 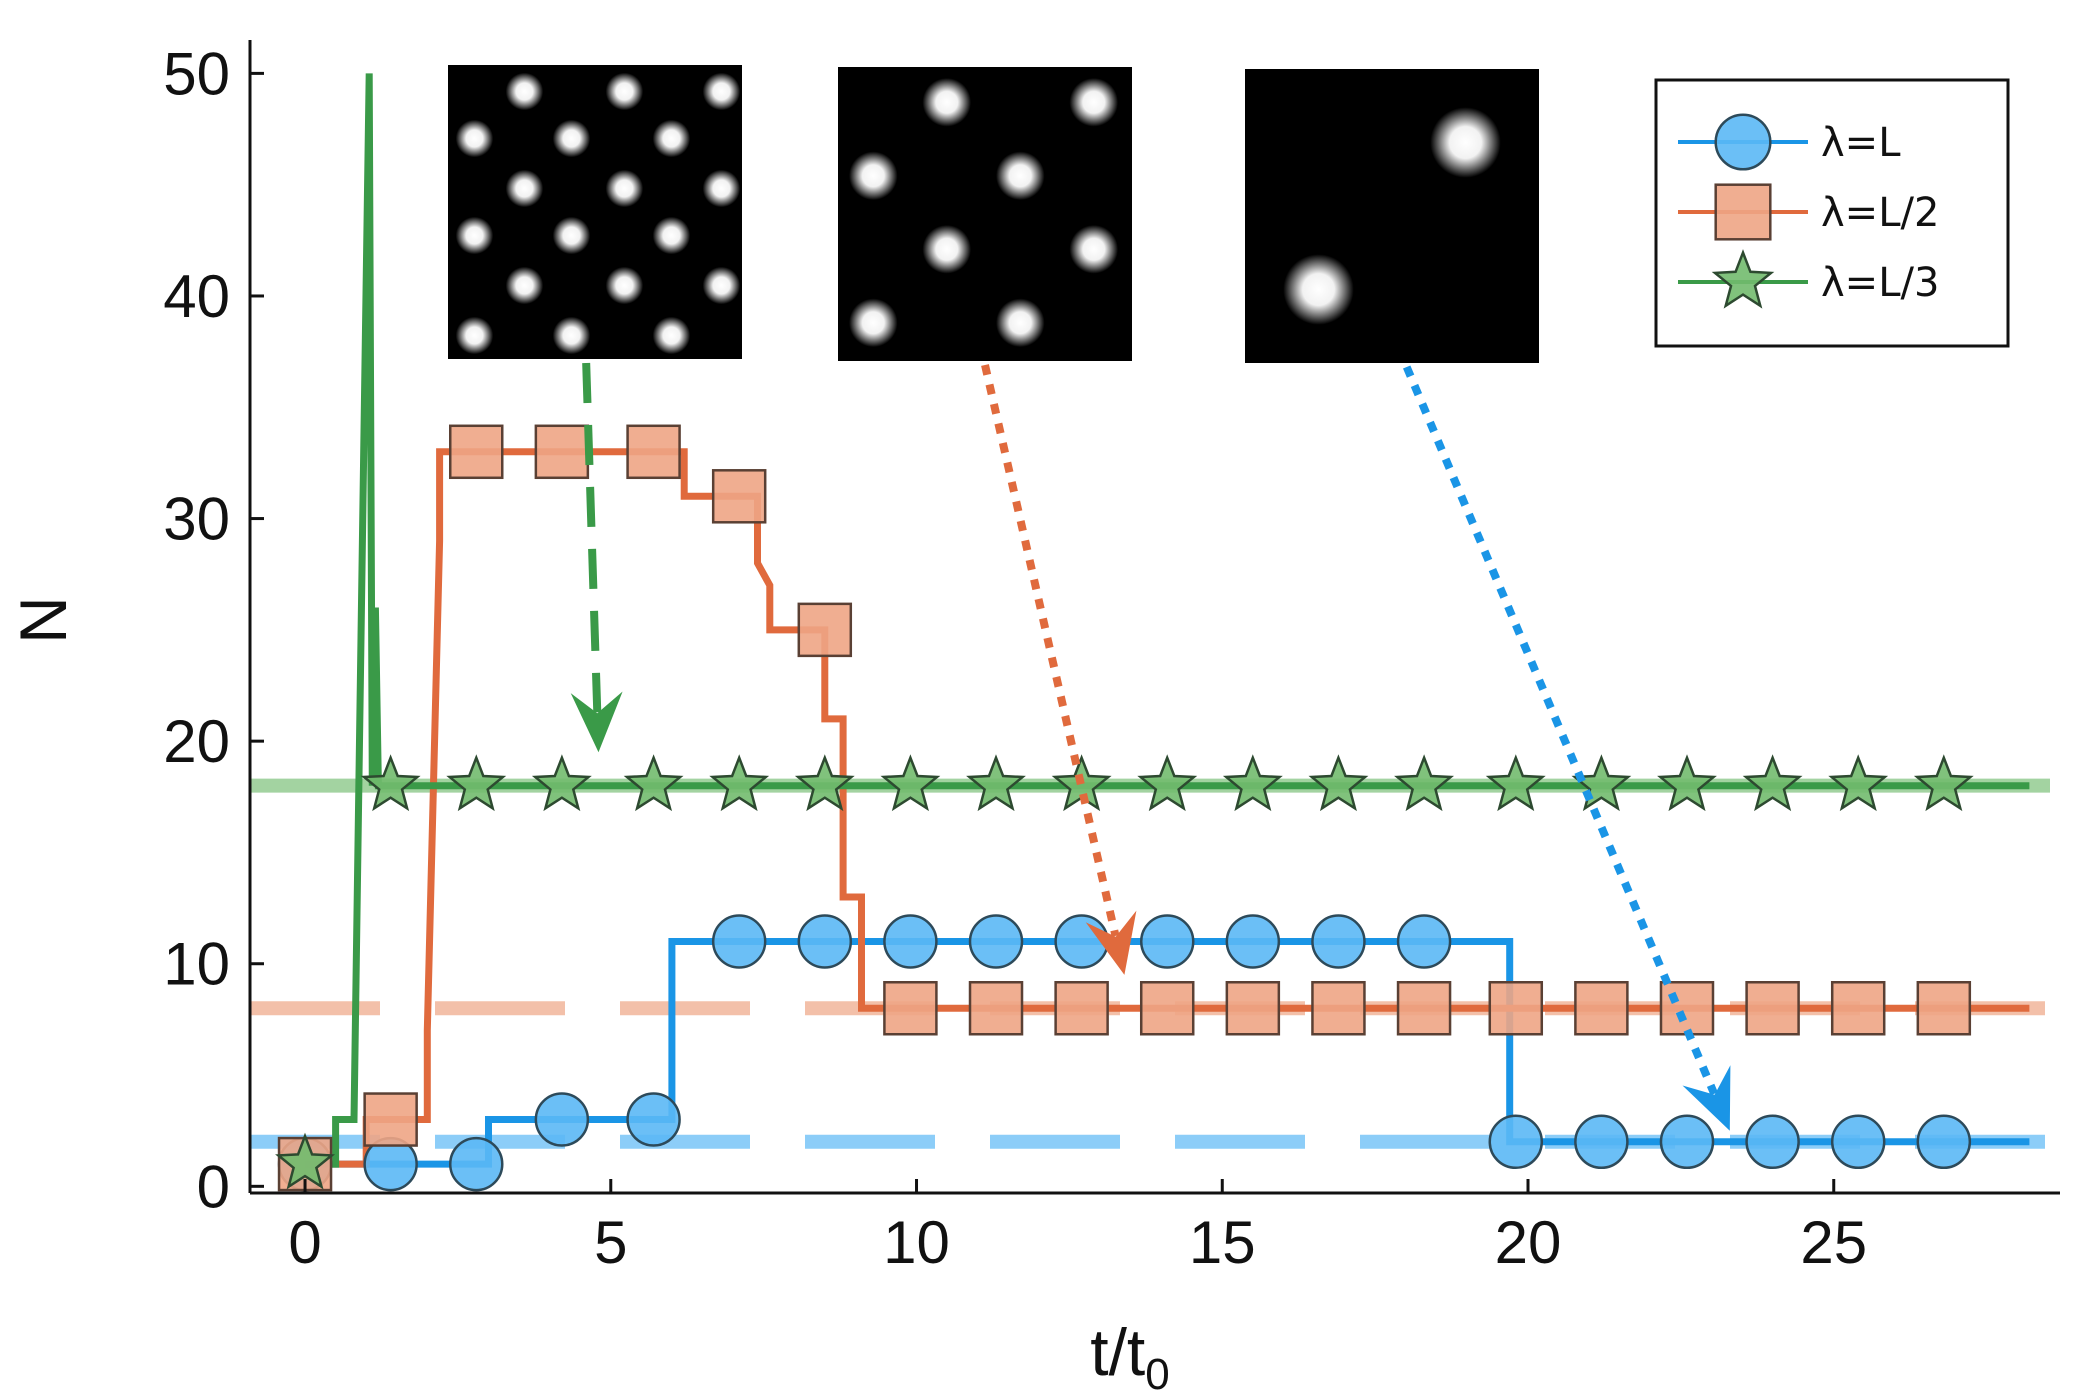 What do you see at coordinates (1706, 1098) in the screenshot?
I see `inset-3-arrow-head` at bounding box center [1706, 1098].